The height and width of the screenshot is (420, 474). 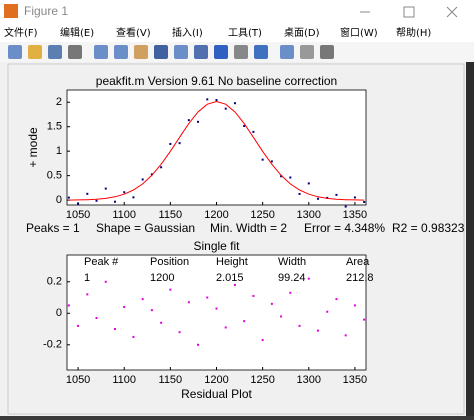 What do you see at coordinates (52, 345) in the screenshot?
I see `y-tick-label: -0.2` at bounding box center [52, 345].